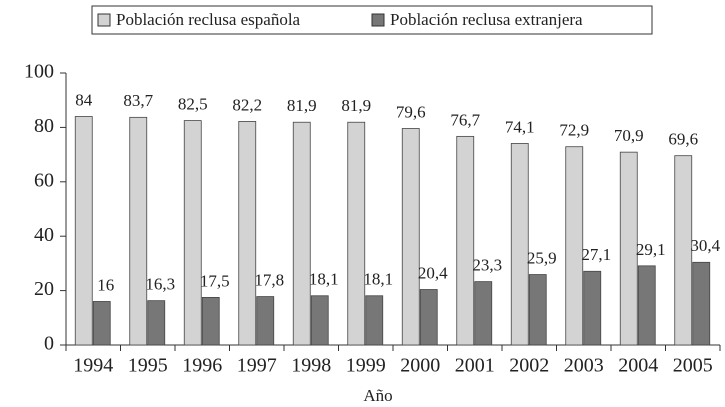 The image size is (725, 407). What do you see at coordinates (487, 265) in the screenshot?
I see `value-label: 23,3` at bounding box center [487, 265].